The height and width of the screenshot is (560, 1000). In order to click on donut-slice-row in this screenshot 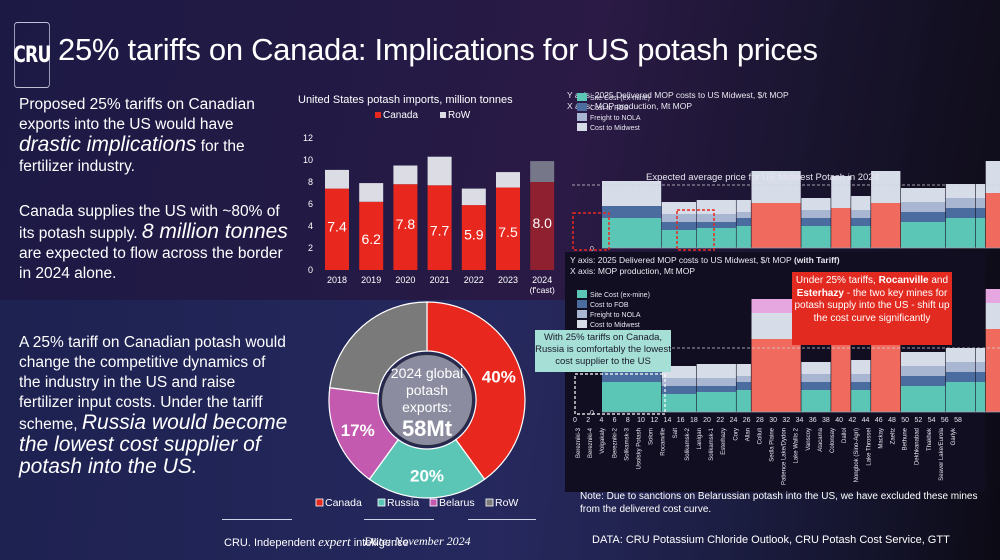, I will do `click(378, 348)`.